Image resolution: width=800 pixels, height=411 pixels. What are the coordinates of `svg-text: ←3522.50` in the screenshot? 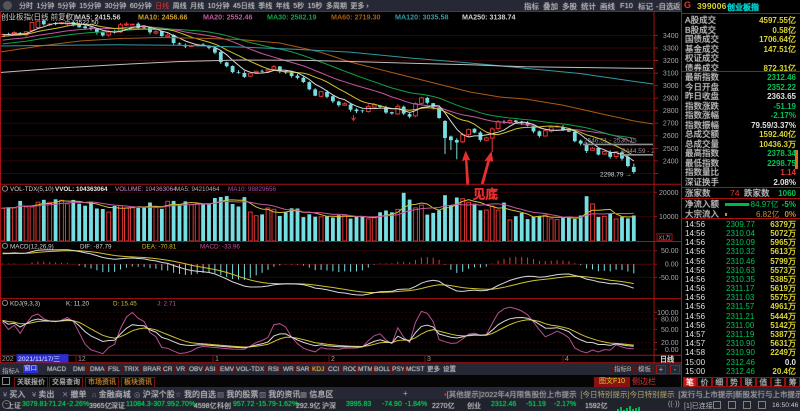 It's located at (84, 22).